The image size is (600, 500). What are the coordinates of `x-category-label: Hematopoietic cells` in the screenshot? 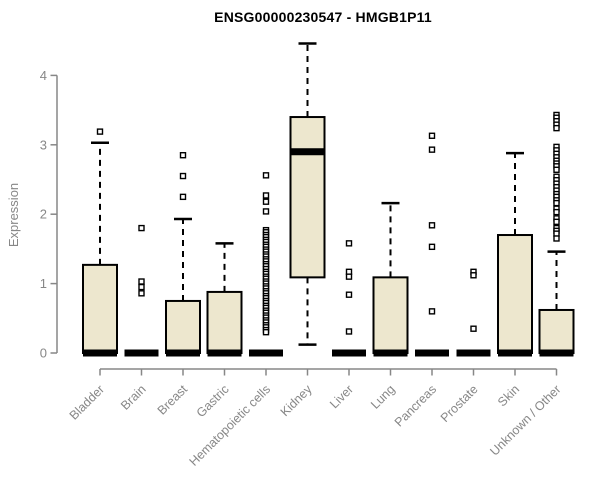 It's located at (230, 425).